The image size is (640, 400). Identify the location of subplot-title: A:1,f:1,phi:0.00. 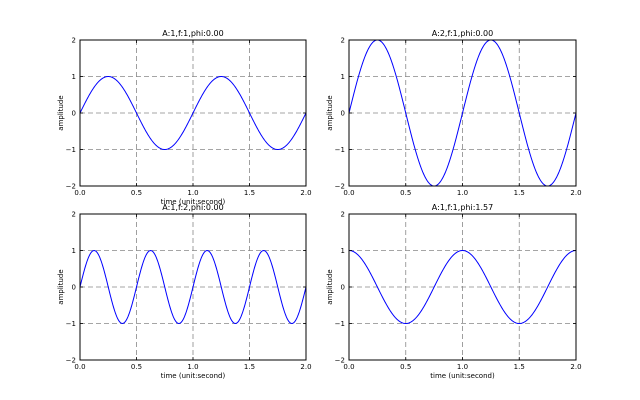
(192, 33).